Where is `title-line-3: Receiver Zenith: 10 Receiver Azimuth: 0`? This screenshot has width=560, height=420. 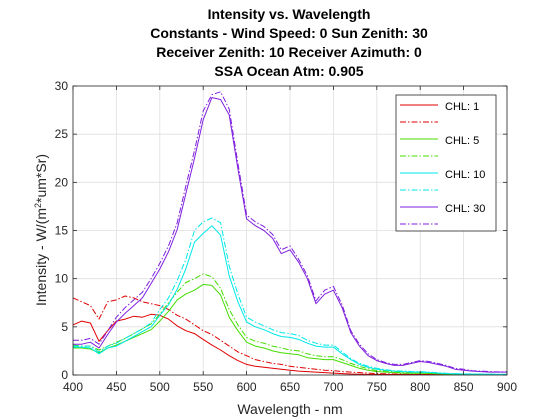 title-line-3: Receiver Zenith: 10 Receiver Azimuth: 0 is located at coordinates (289, 52).